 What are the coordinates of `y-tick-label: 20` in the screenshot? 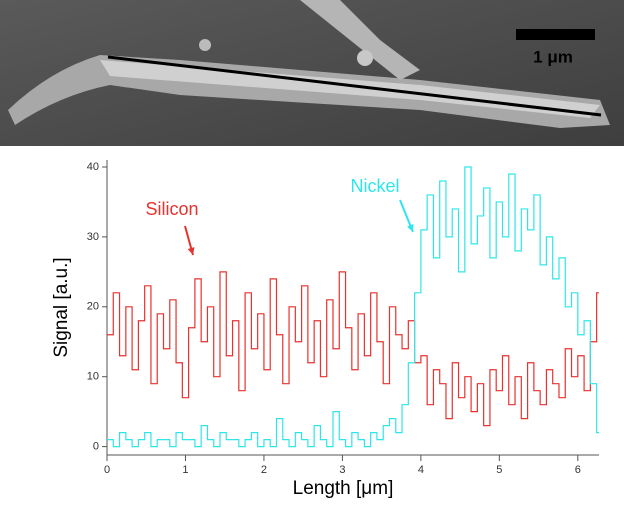 It's located at (93, 307).